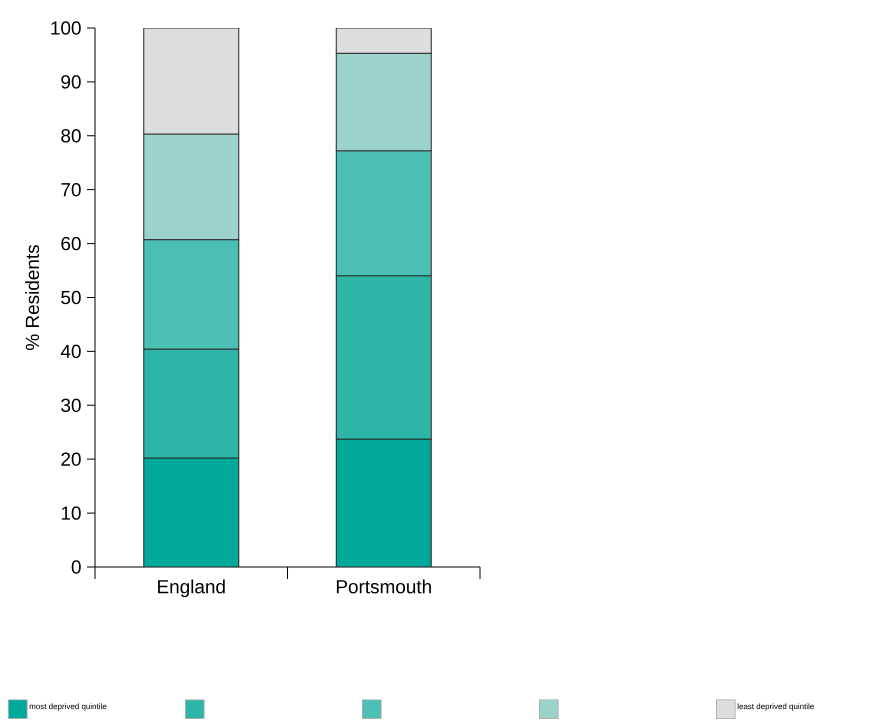 The width and height of the screenshot is (889, 723). What do you see at coordinates (76, 567) in the screenshot?
I see `y-tick-label: 0` at bounding box center [76, 567].